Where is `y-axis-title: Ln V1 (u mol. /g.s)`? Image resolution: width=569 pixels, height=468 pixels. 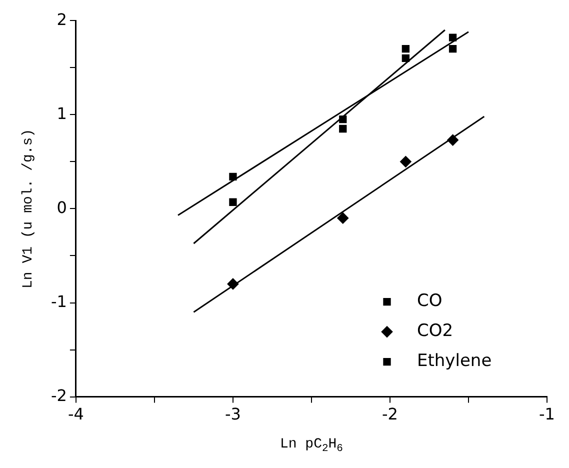 y-axis-title: Ln V1 (u mol. /g.s) is located at coordinates (28, 208).